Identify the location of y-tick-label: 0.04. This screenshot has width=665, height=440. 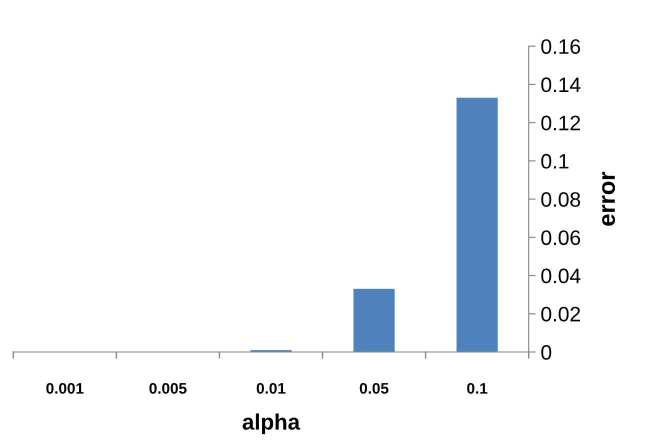
(560, 276).